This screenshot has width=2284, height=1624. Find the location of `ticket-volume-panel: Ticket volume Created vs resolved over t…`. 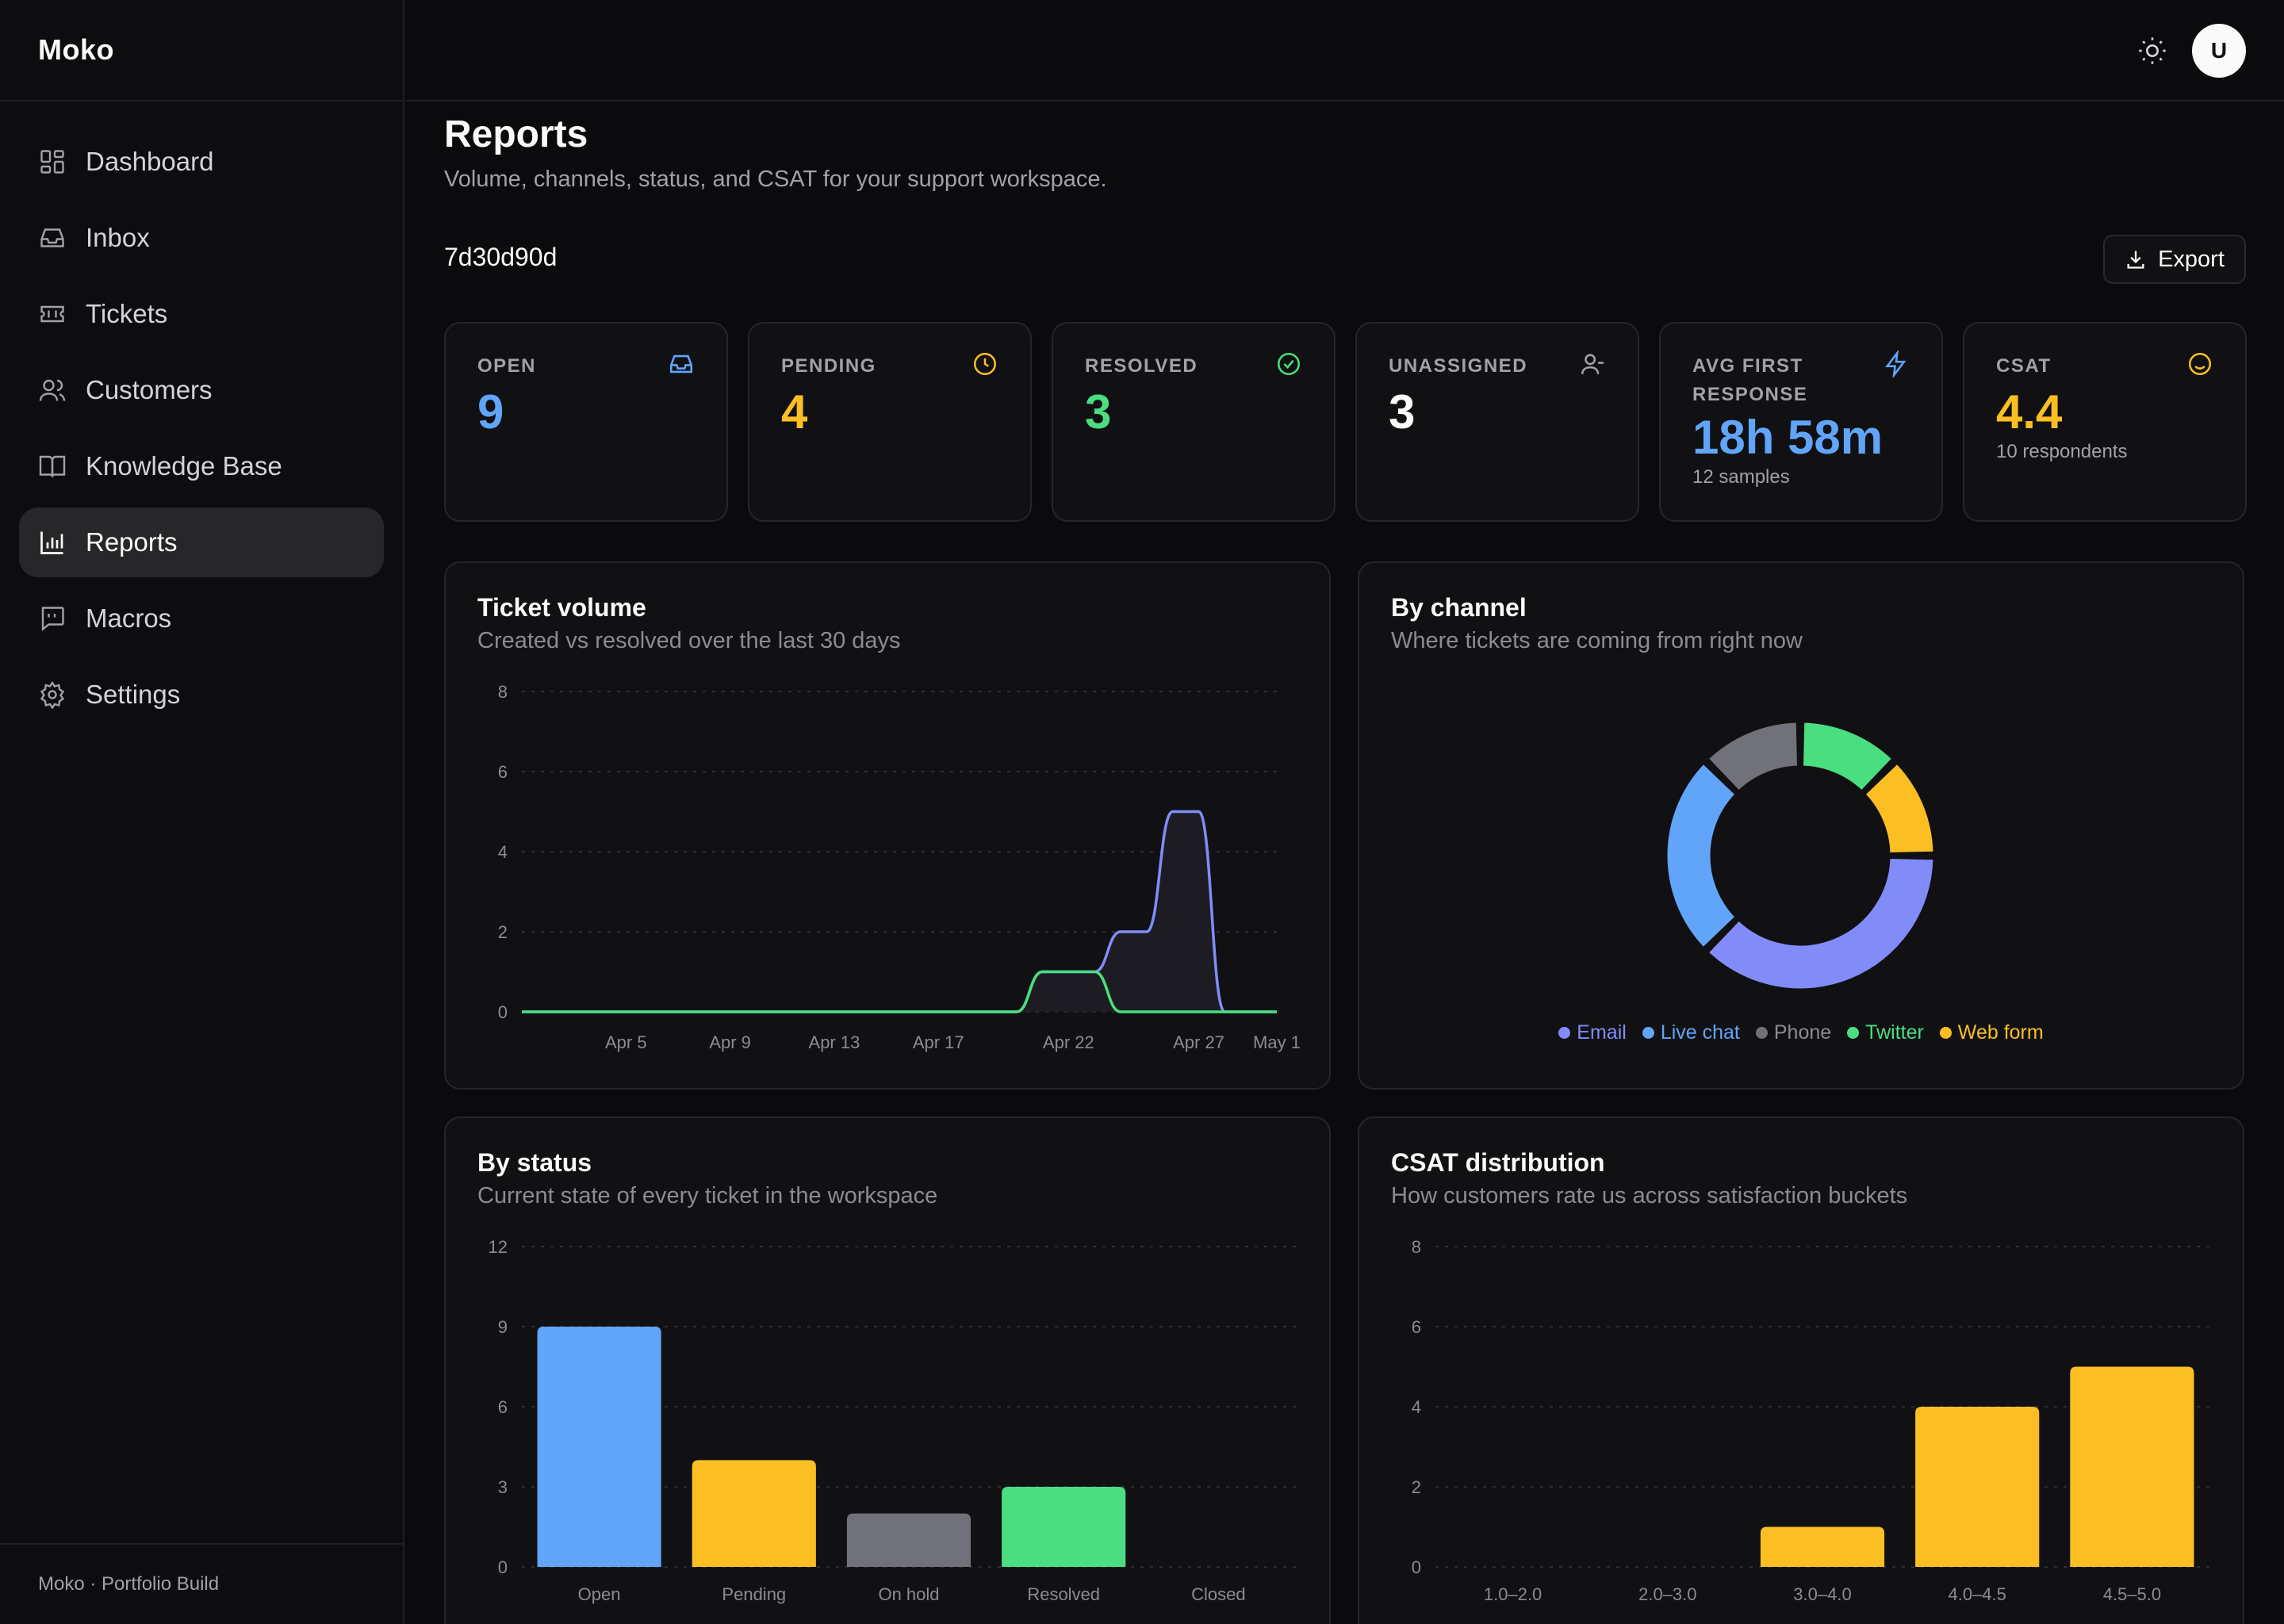

ticket-volume-panel: Ticket volume Created vs resolved over t… is located at coordinates (887, 825).